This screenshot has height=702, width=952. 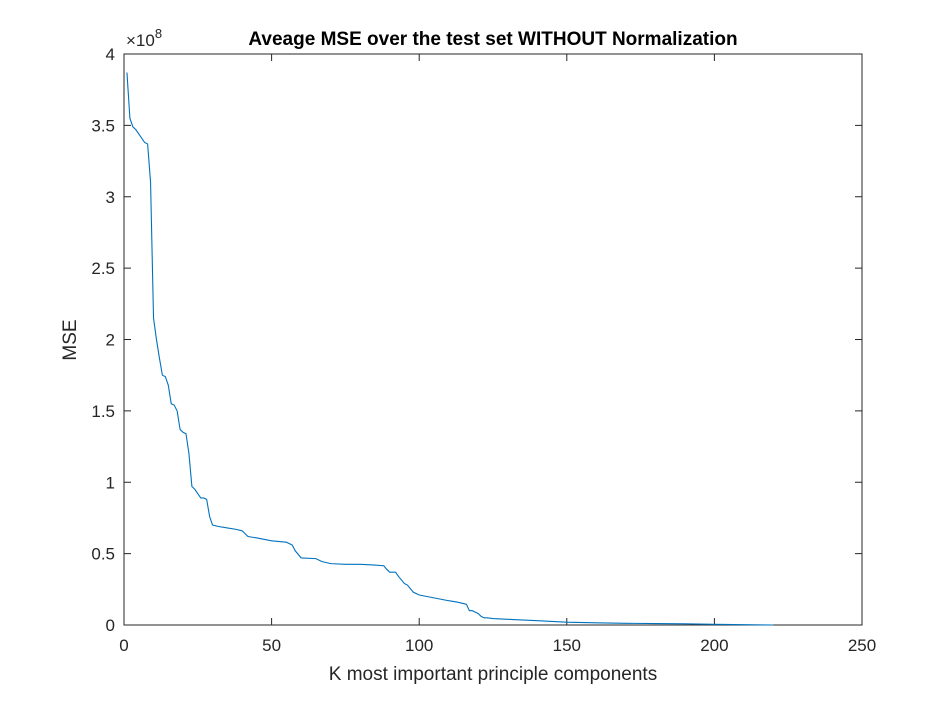 What do you see at coordinates (493, 674) in the screenshot?
I see `x-axis-label: K most important principle components` at bounding box center [493, 674].